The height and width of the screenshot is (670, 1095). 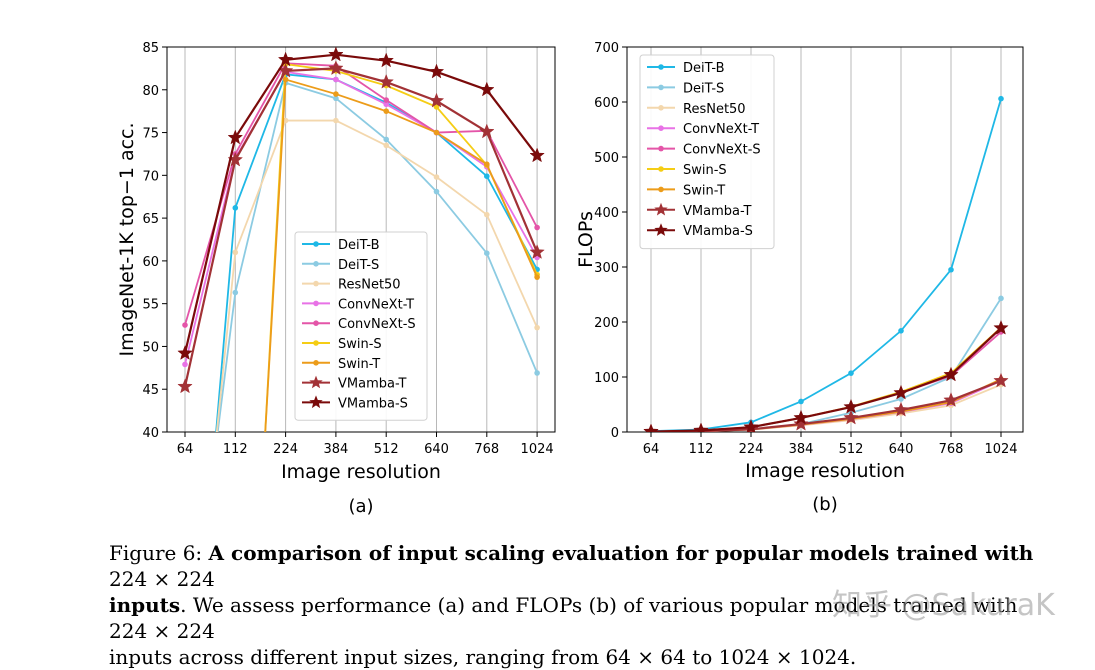 What do you see at coordinates (162, 579) in the screenshot?
I see `caption-size-224: 224 × 224` at bounding box center [162, 579].